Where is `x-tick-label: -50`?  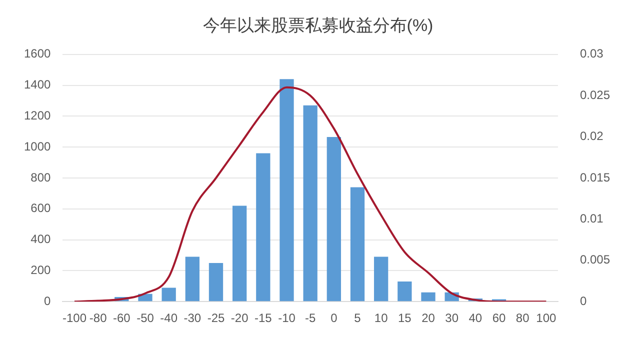 x-tick-label: -50 is located at coordinates (145, 318).